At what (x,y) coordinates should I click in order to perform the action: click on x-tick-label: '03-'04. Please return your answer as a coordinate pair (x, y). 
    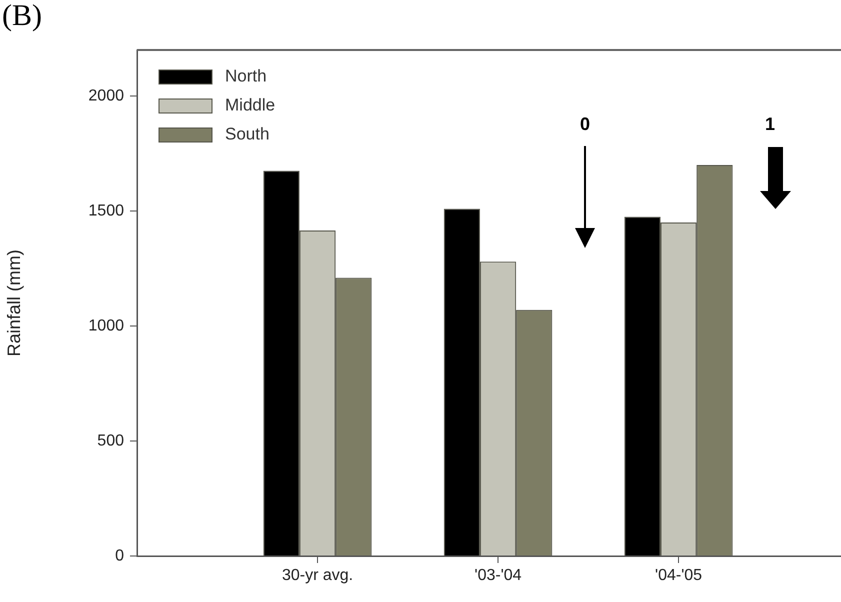
    Looking at the image, I should click on (498, 575).